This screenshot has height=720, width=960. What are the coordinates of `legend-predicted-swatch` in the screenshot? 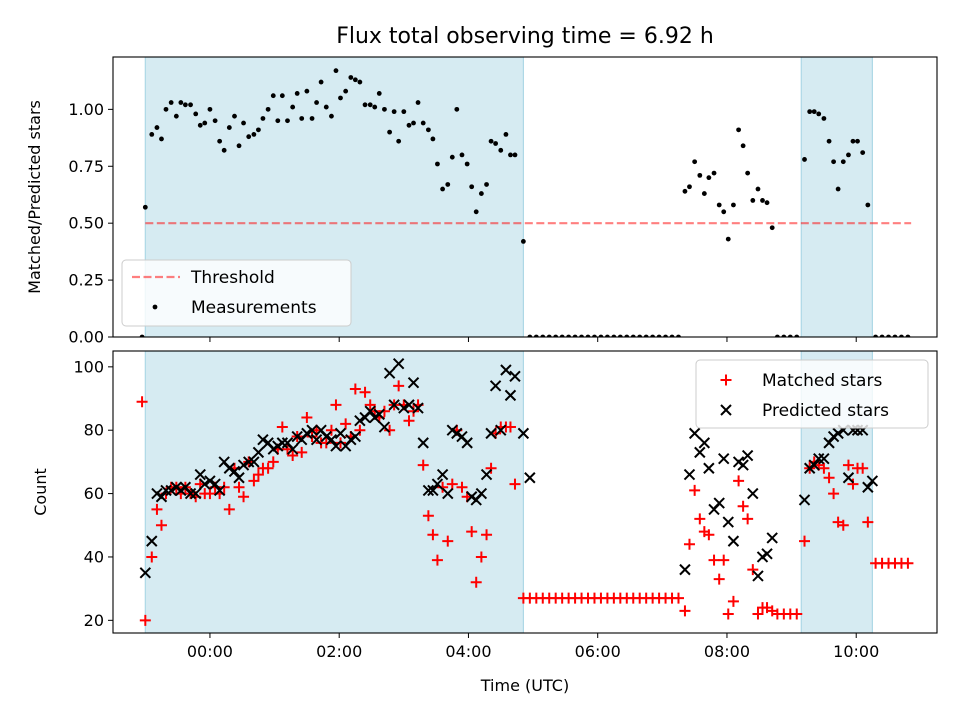 It's located at (726, 410).